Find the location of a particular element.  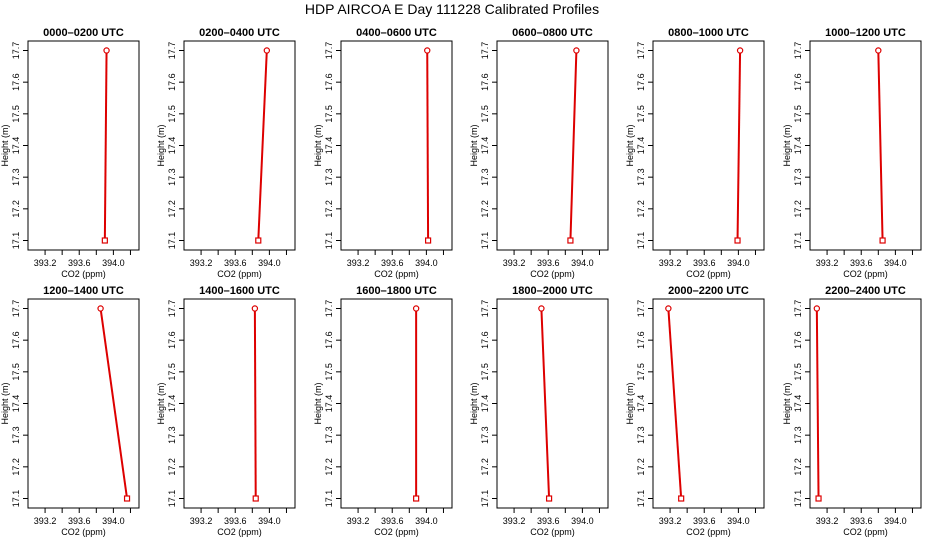

panel-title: 2000–2200 UTC is located at coordinates (708, 291).